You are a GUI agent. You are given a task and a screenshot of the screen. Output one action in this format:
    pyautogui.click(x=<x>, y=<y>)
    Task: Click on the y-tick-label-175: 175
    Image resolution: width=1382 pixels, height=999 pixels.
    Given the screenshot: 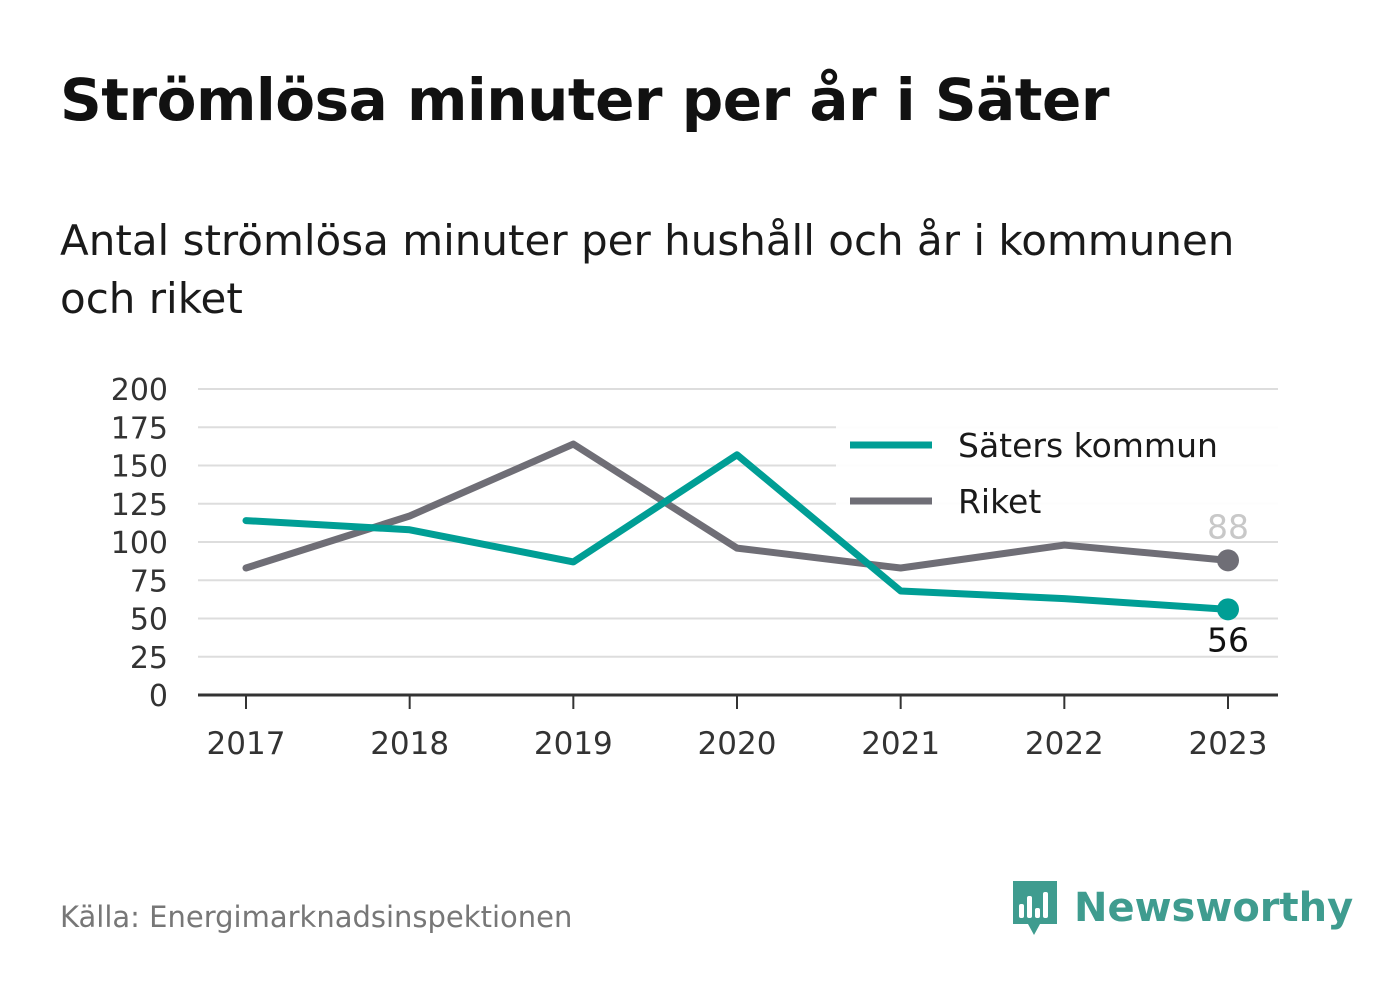 What is the action you would take?
    pyautogui.click(x=139, y=428)
    